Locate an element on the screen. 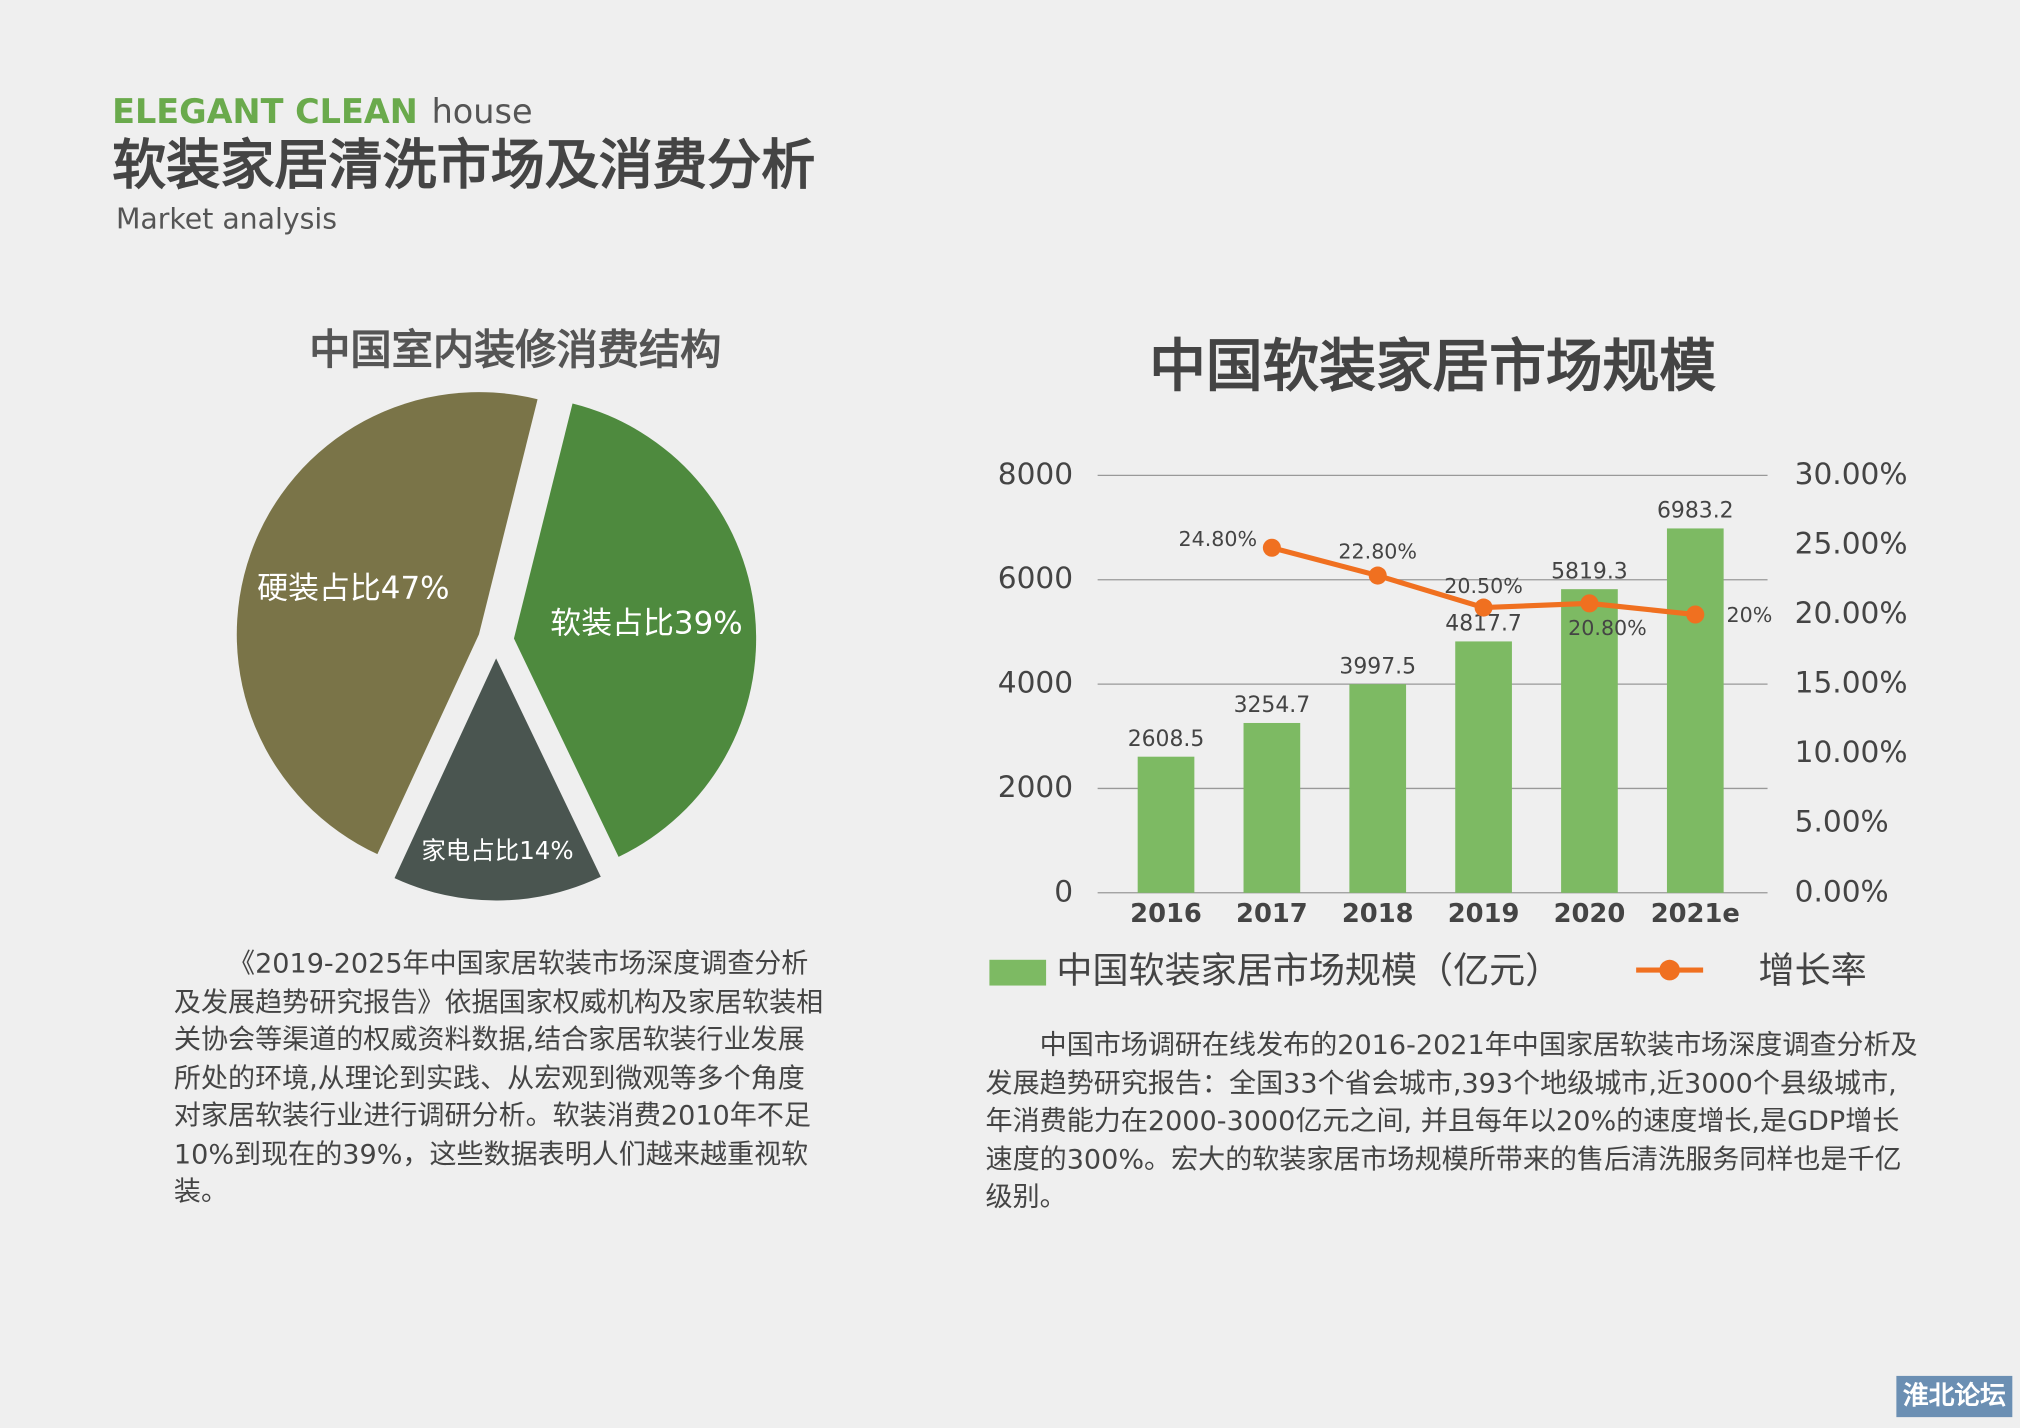 The image size is (2020, 1428). y2-tick-label: 0.00% is located at coordinates (1842, 890).